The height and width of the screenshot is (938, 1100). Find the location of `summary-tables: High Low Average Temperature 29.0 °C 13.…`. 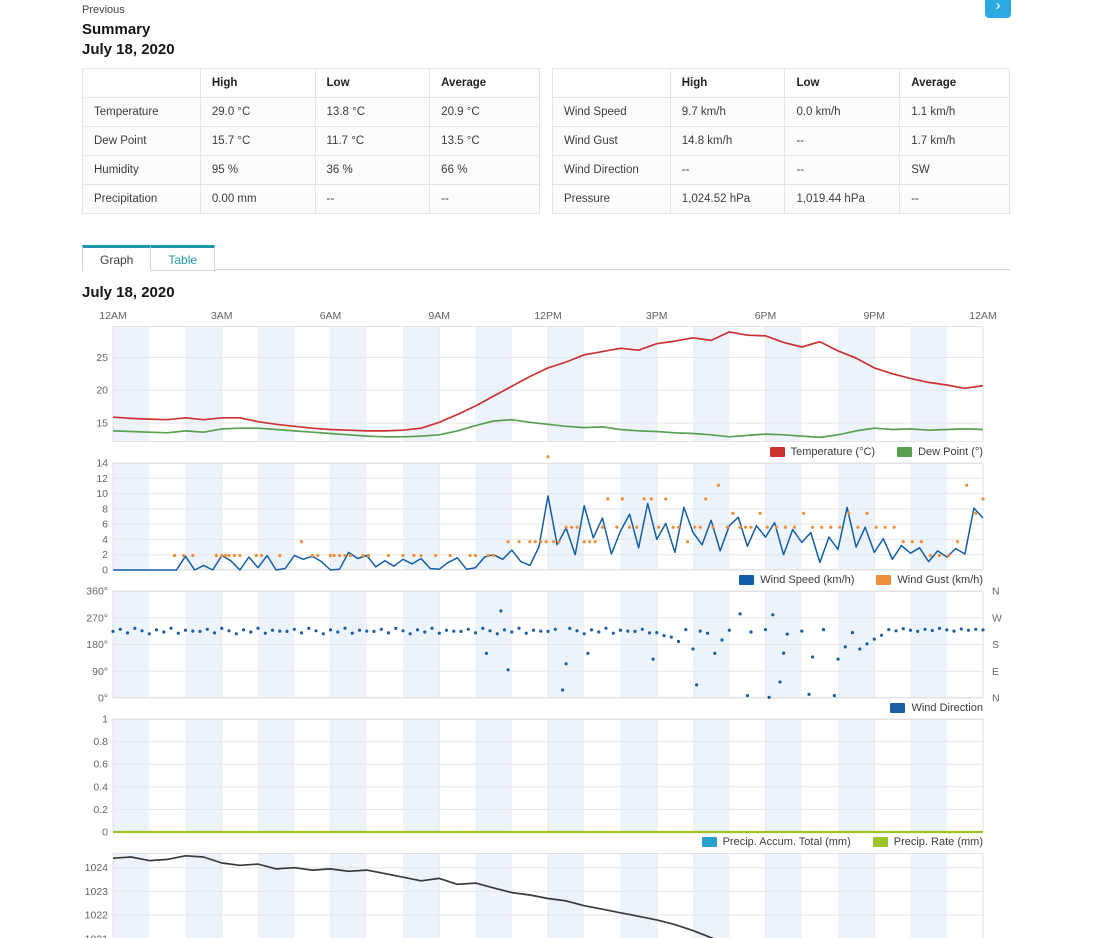

summary-tables: High Low Average Temperature 29.0 °C 13.… is located at coordinates (546, 141).